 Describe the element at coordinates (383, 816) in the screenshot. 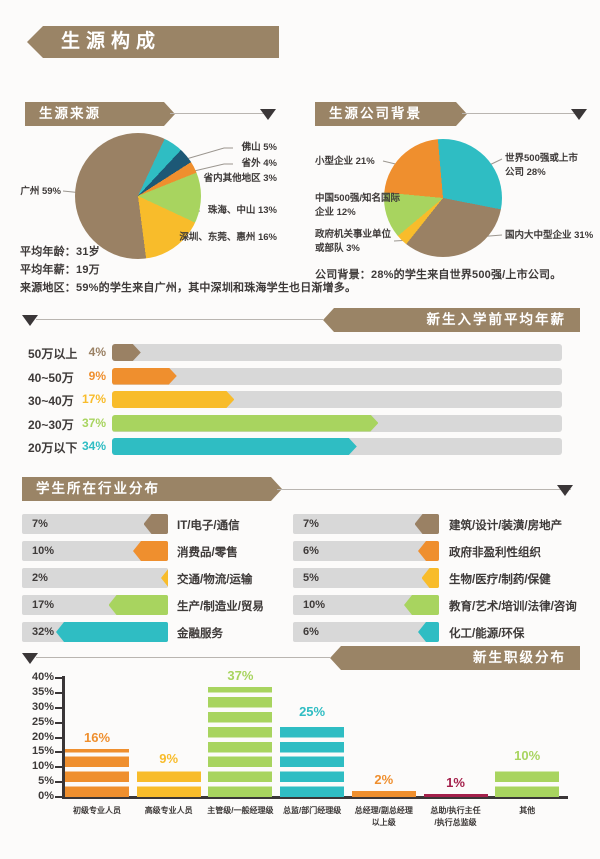

I see `x-axis-category-label: 总经理/副总经理 以上级` at that location.